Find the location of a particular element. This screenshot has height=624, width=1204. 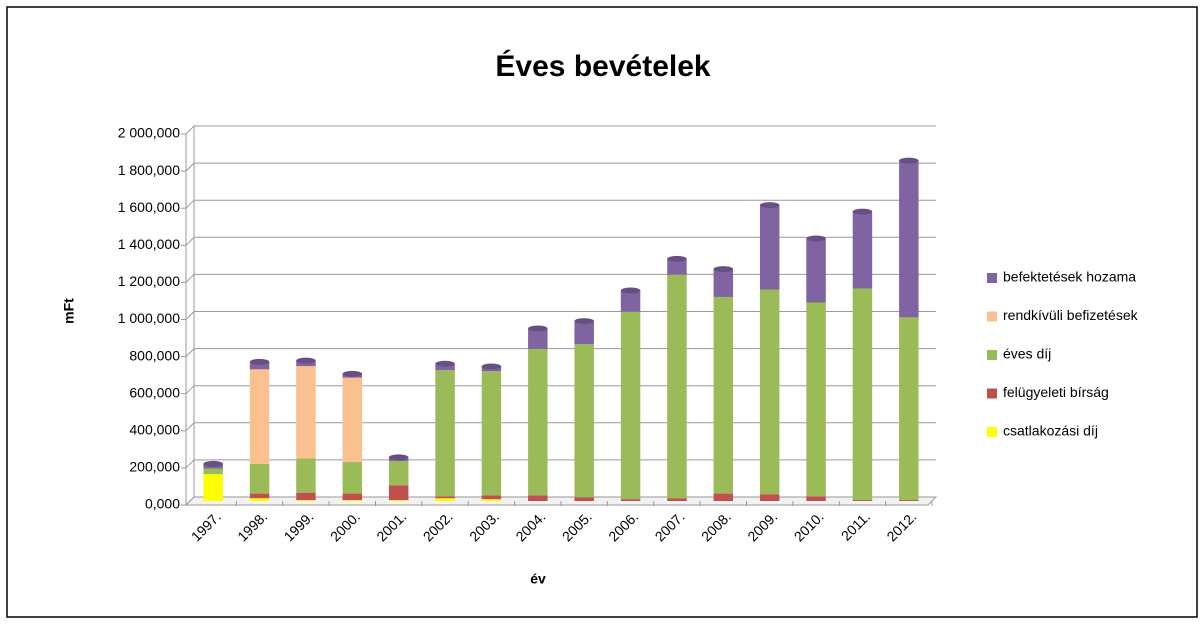

y-tick-label: 800,000 is located at coordinates (154, 355).